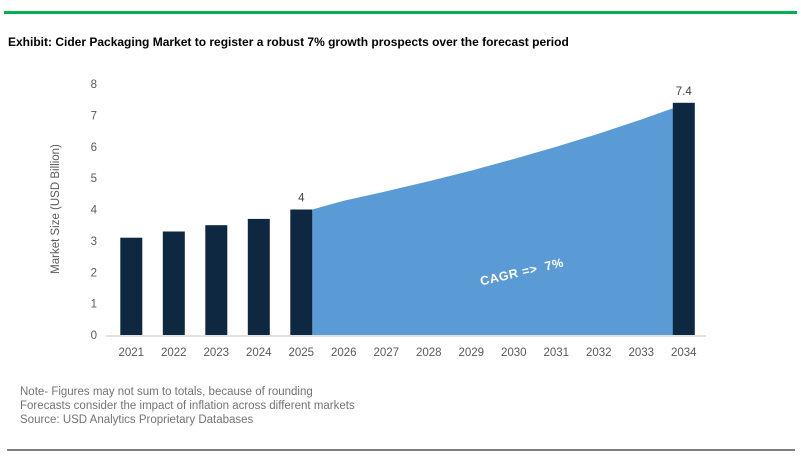  Describe the element at coordinates (400, 12) in the screenshot. I see `top-accent-line` at that location.